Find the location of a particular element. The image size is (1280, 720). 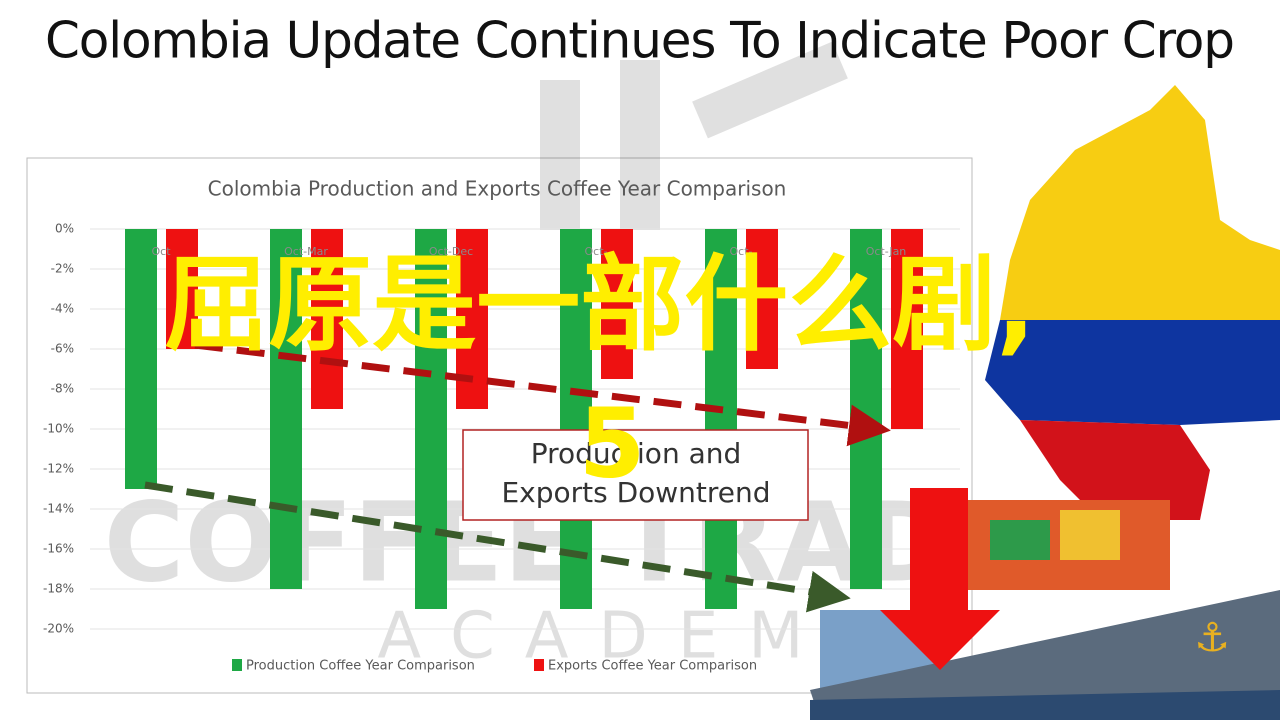

y-tick-label: -6% is located at coordinates (62, 349).